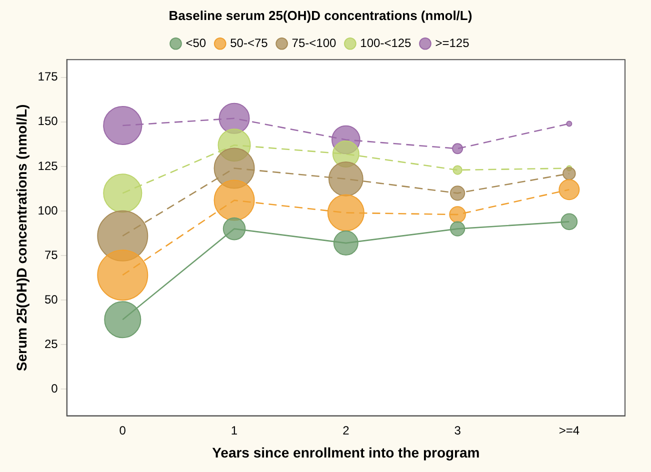 Image resolution: width=651 pixels, height=472 pixels. I want to click on legend-label: 100-<125, so click(386, 43).